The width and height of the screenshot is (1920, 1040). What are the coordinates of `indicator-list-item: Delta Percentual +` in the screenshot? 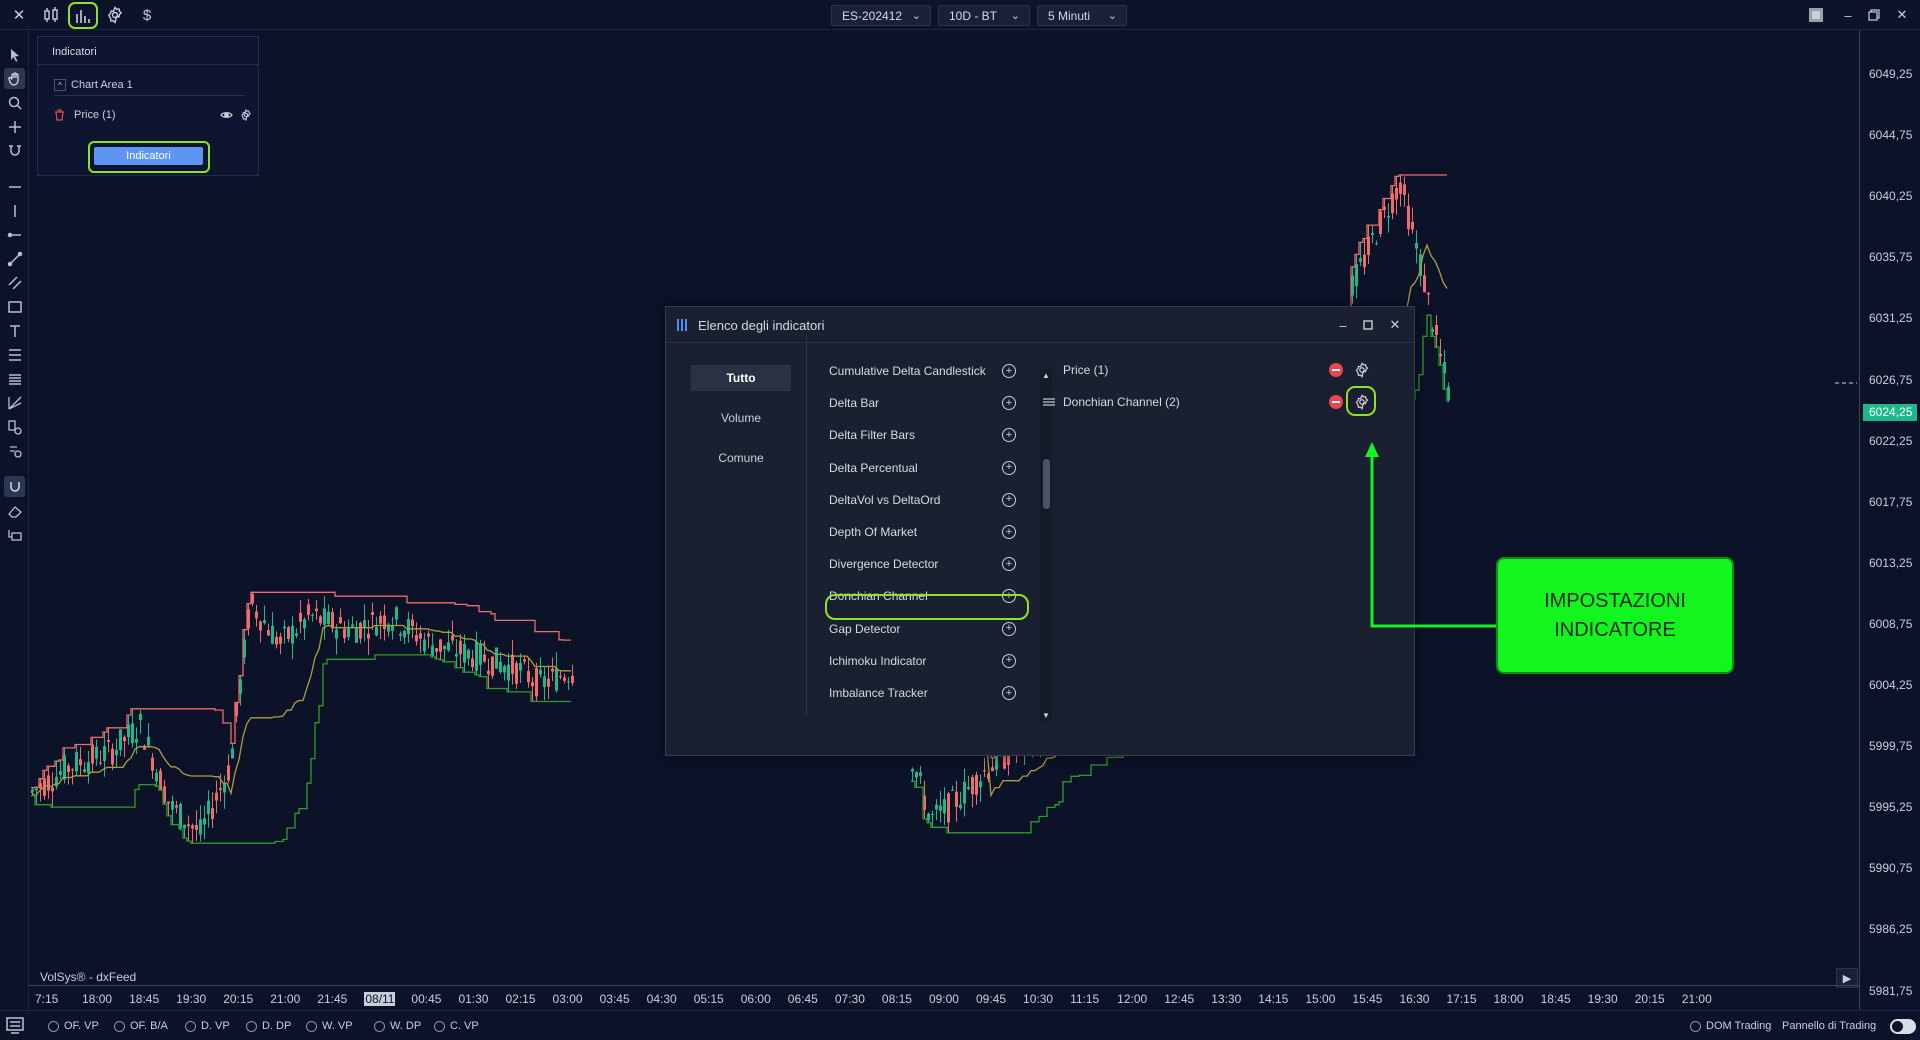 It's located at (929, 468).